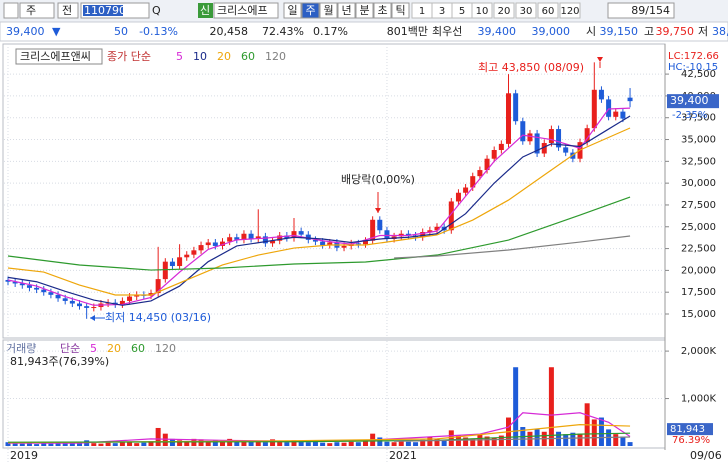 This screenshot has width=728, height=463. I want to click on mode: 전, so click(67, 10).